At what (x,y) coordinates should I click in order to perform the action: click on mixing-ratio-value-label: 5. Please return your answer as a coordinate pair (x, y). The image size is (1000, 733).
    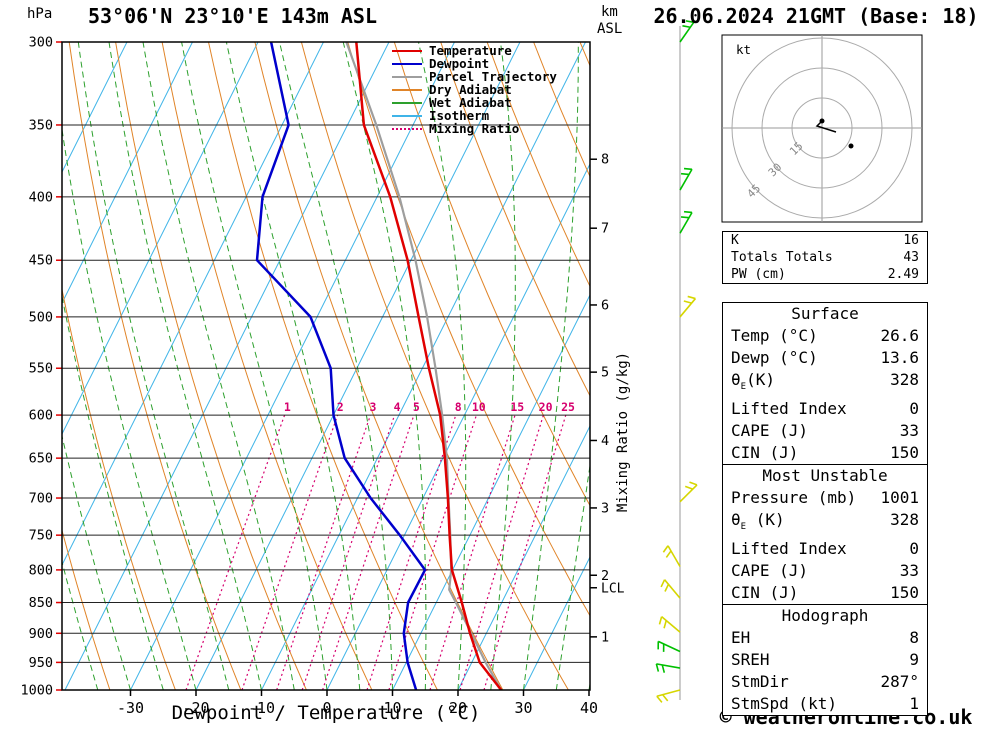
    Looking at the image, I should click on (416, 407).